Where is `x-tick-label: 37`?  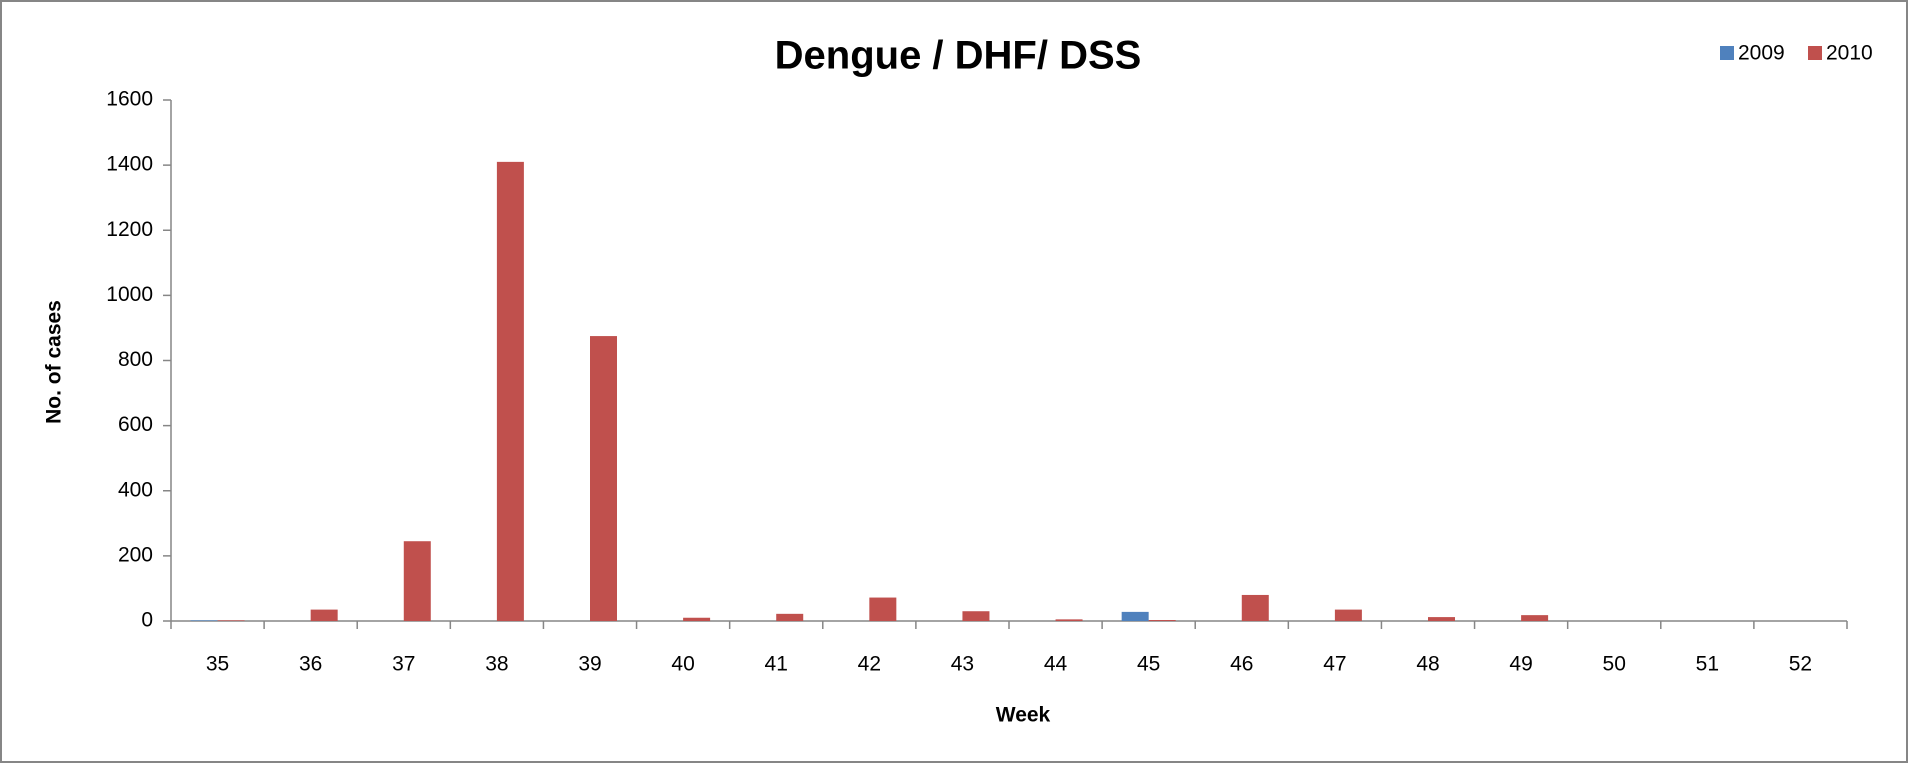
x-tick-label: 37 is located at coordinates (403, 664).